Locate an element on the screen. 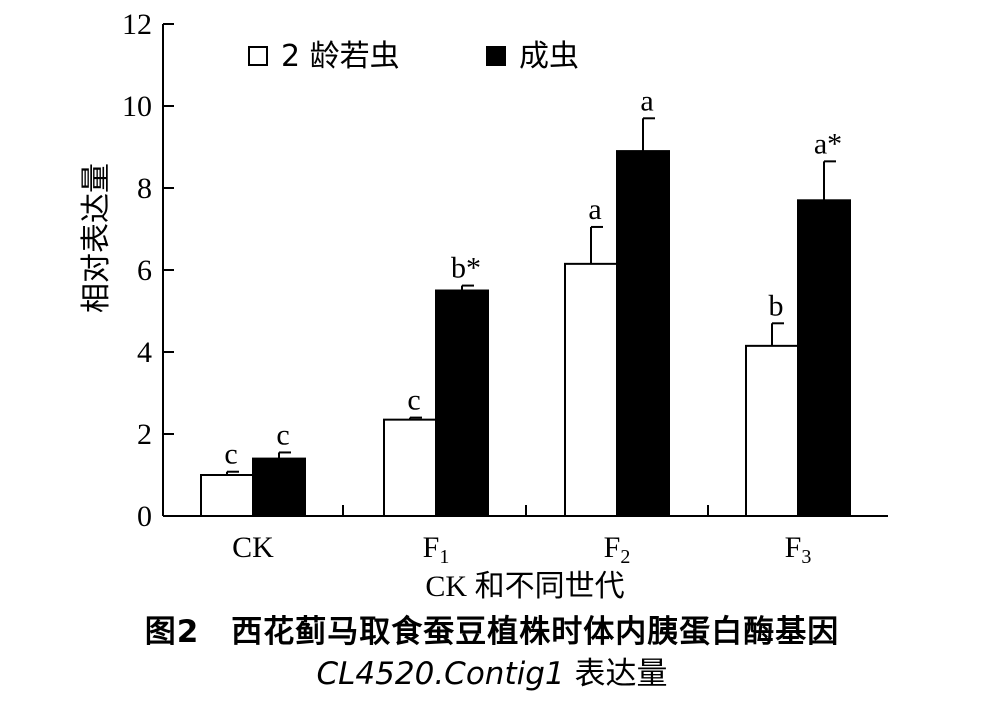 Image resolution: width=984 pixels, height=702 pixels. figure-caption-line2: CL4520.Contig1 表达量 is located at coordinates (492, 670).